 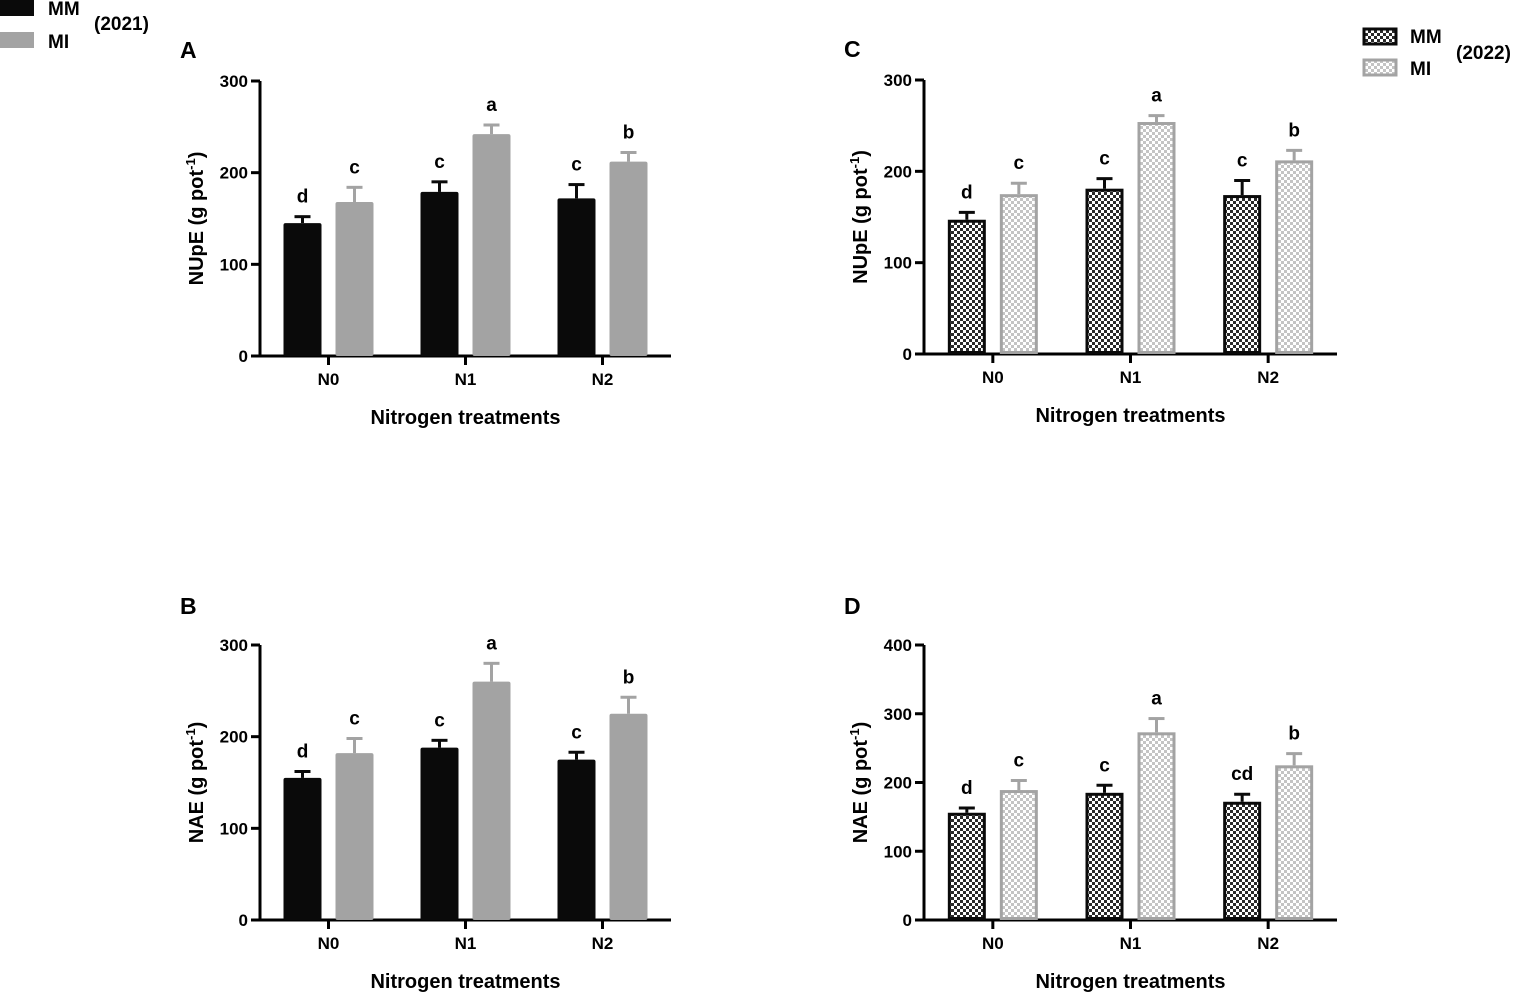 I want to click on panel-b-x-tick-label: N1, so click(x=466, y=943).